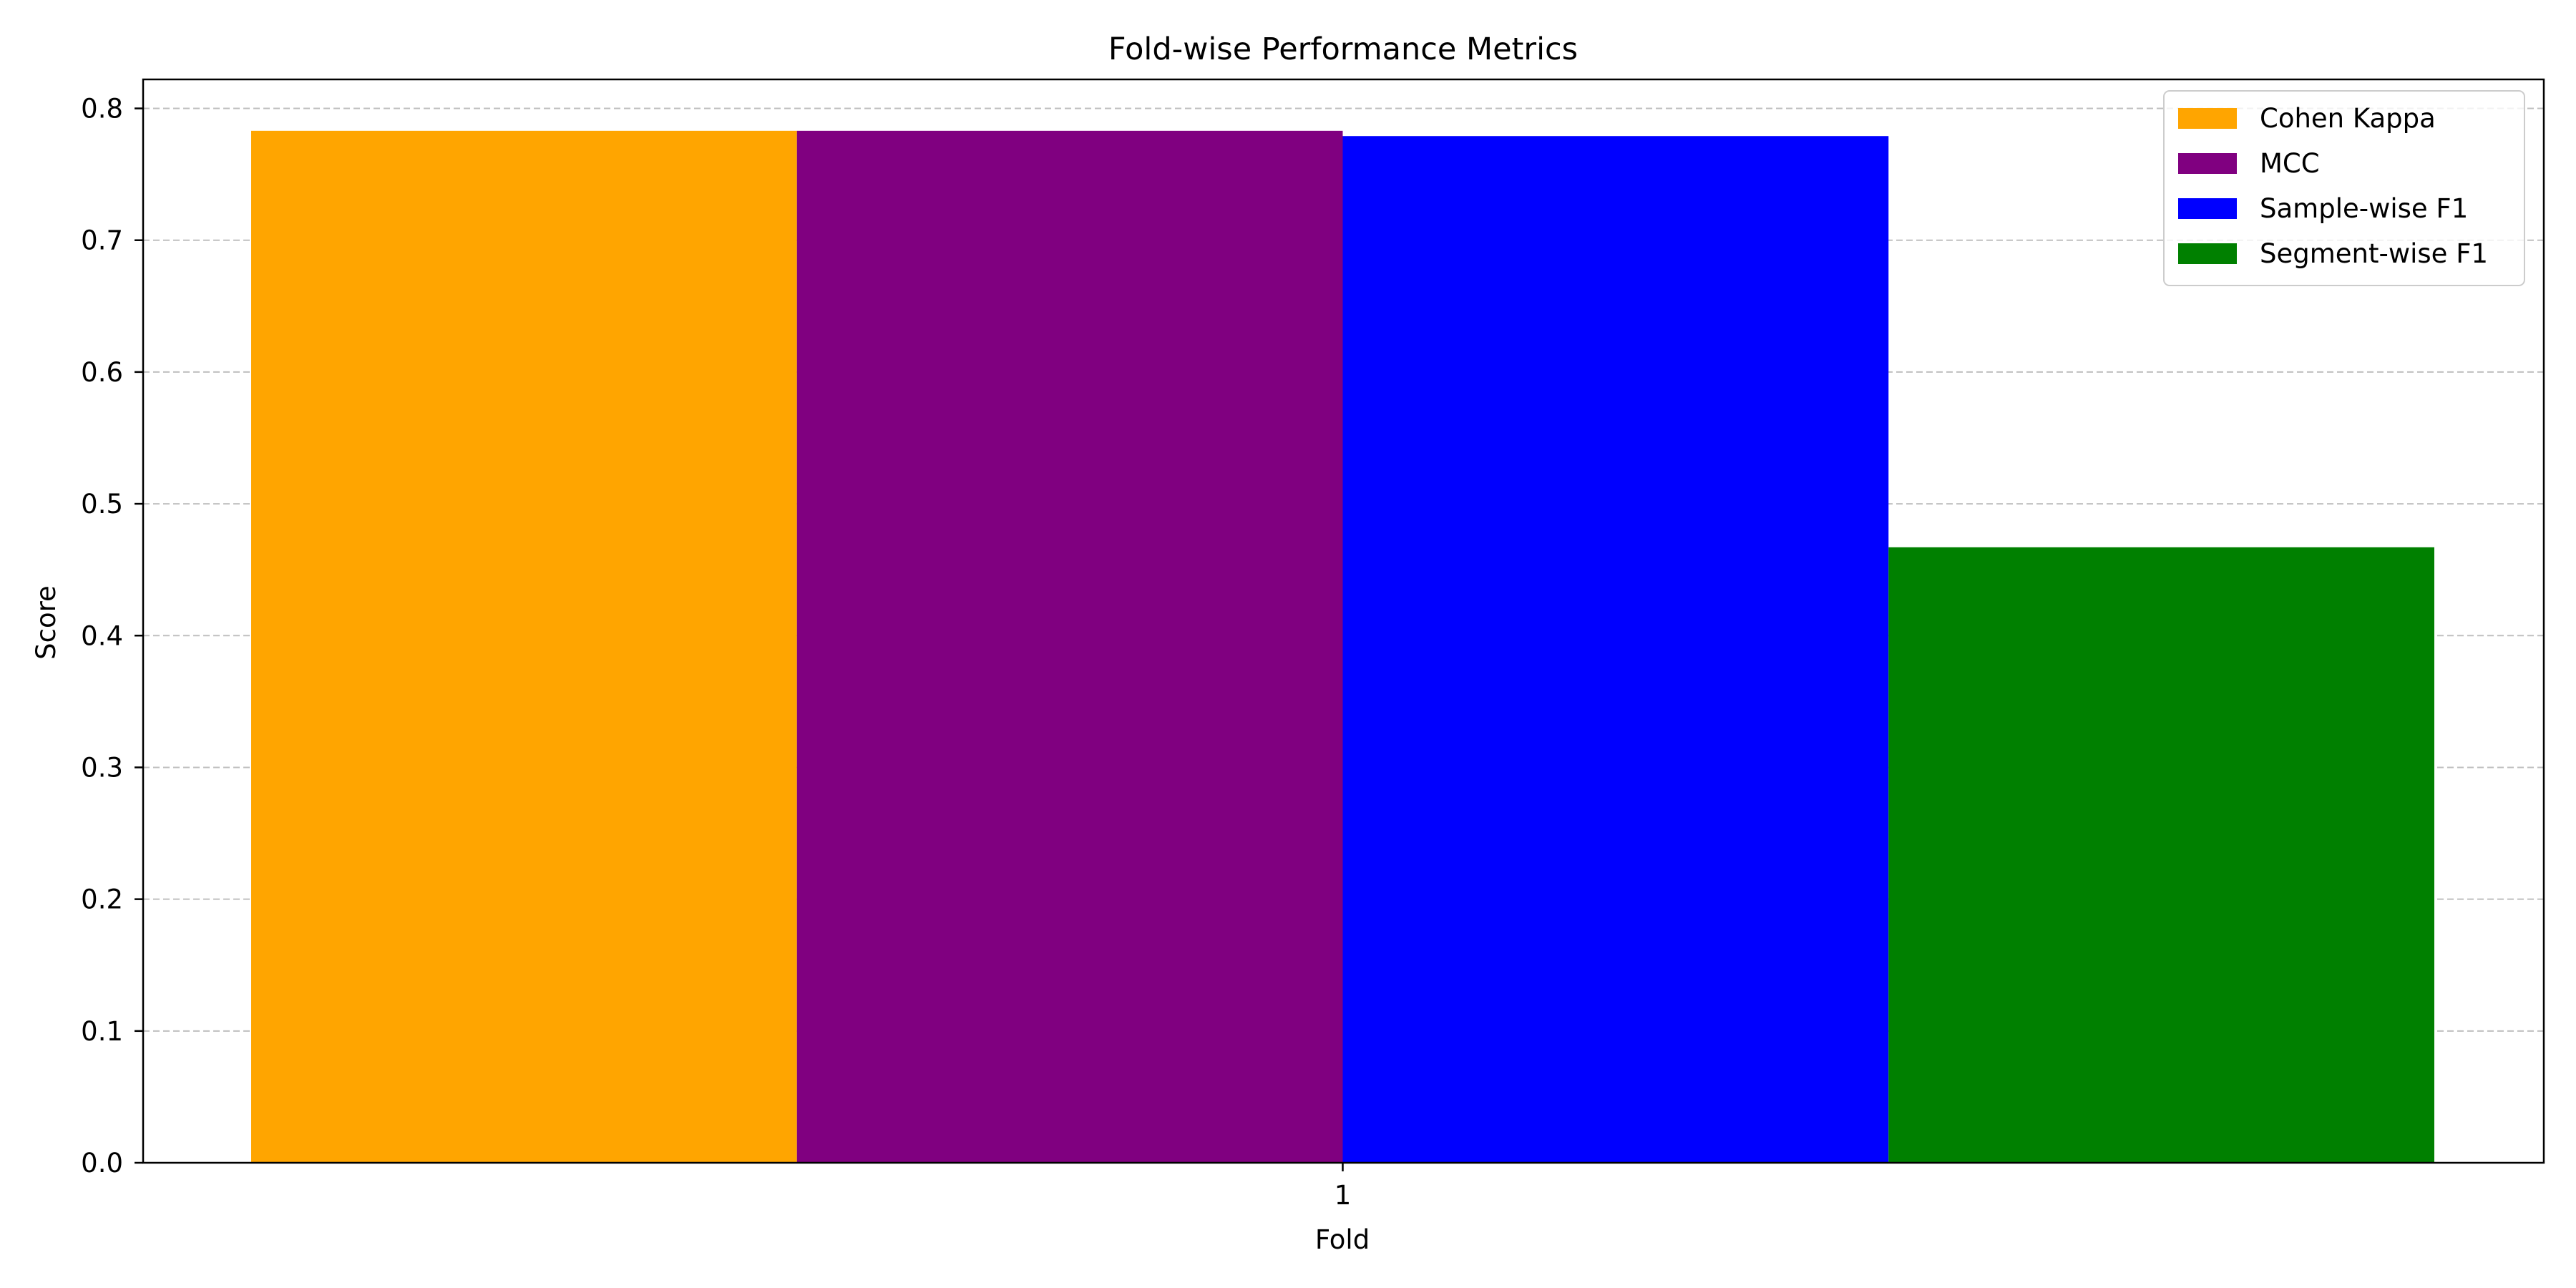 The height and width of the screenshot is (1288, 2576). Describe the element at coordinates (102, 767) in the screenshot. I see `y-tick-label: 0.3` at that location.